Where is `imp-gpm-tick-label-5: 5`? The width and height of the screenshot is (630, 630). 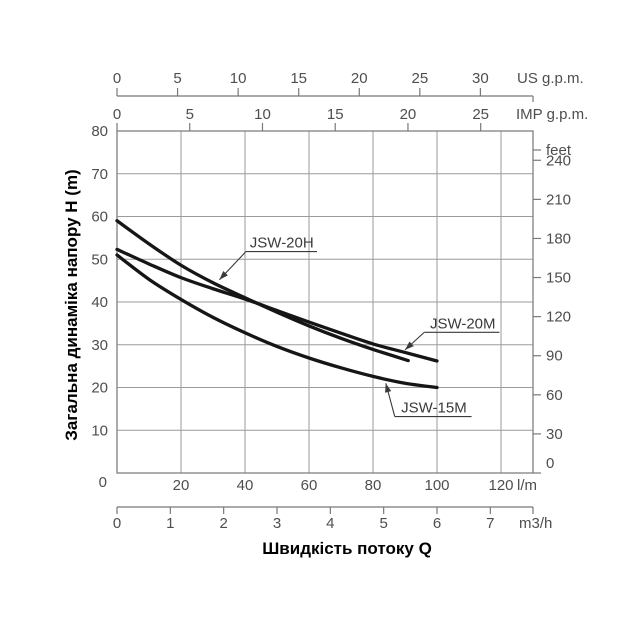
imp-gpm-tick-label-5: 5 is located at coordinates (190, 114).